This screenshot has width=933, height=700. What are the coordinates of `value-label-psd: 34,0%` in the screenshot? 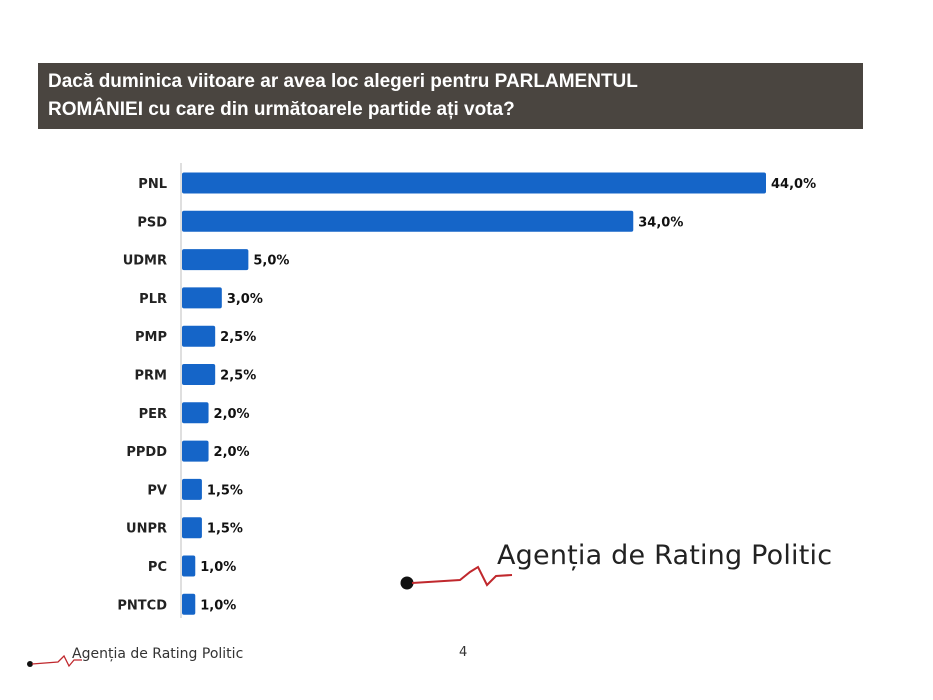 It's located at (660, 222).